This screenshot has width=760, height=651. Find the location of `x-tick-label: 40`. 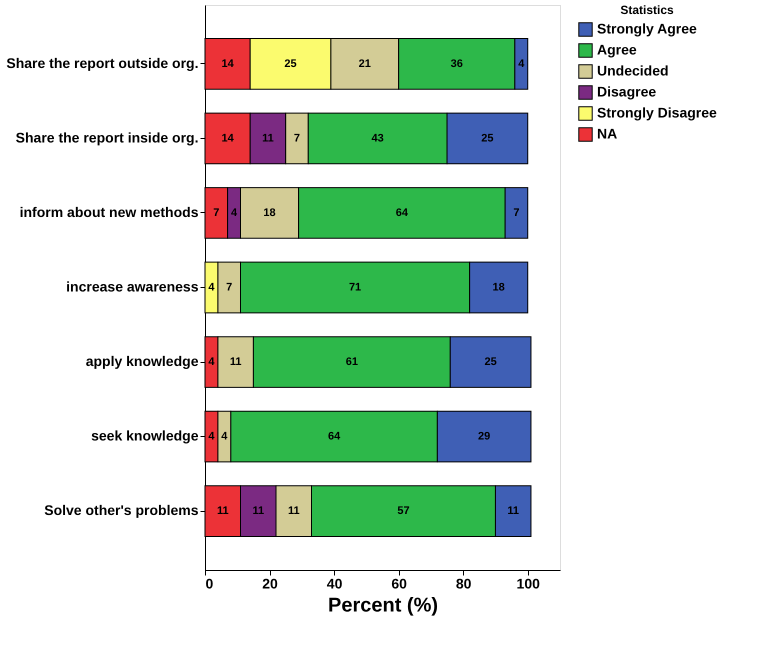

x-tick-label: 40 is located at coordinates (334, 584).